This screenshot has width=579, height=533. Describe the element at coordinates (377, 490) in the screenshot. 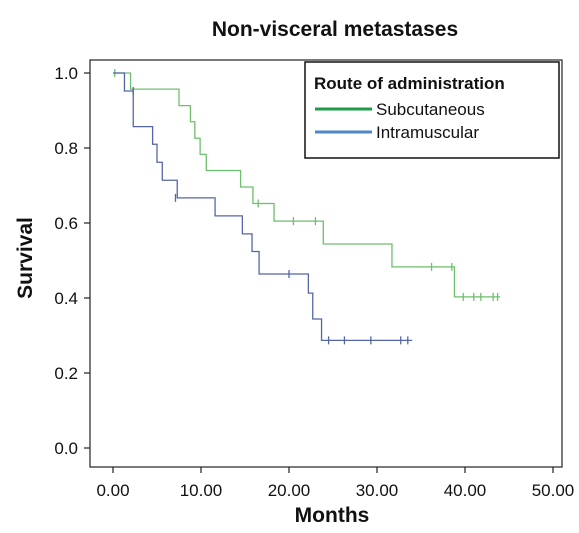

I see `x-tick-label: 30.00` at that location.